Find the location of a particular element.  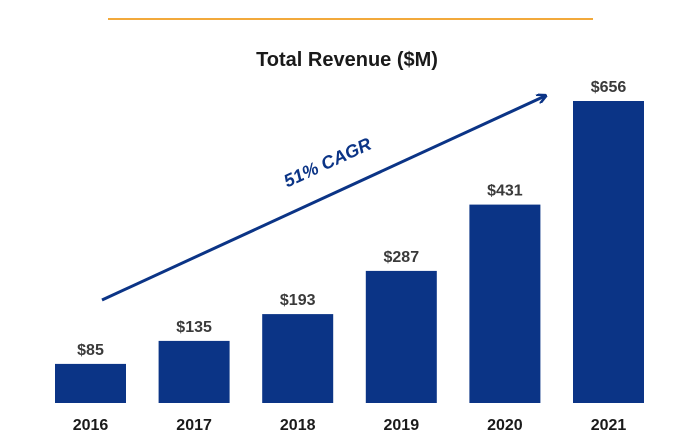

x-tick-2017: 2017 is located at coordinates (194, 425).